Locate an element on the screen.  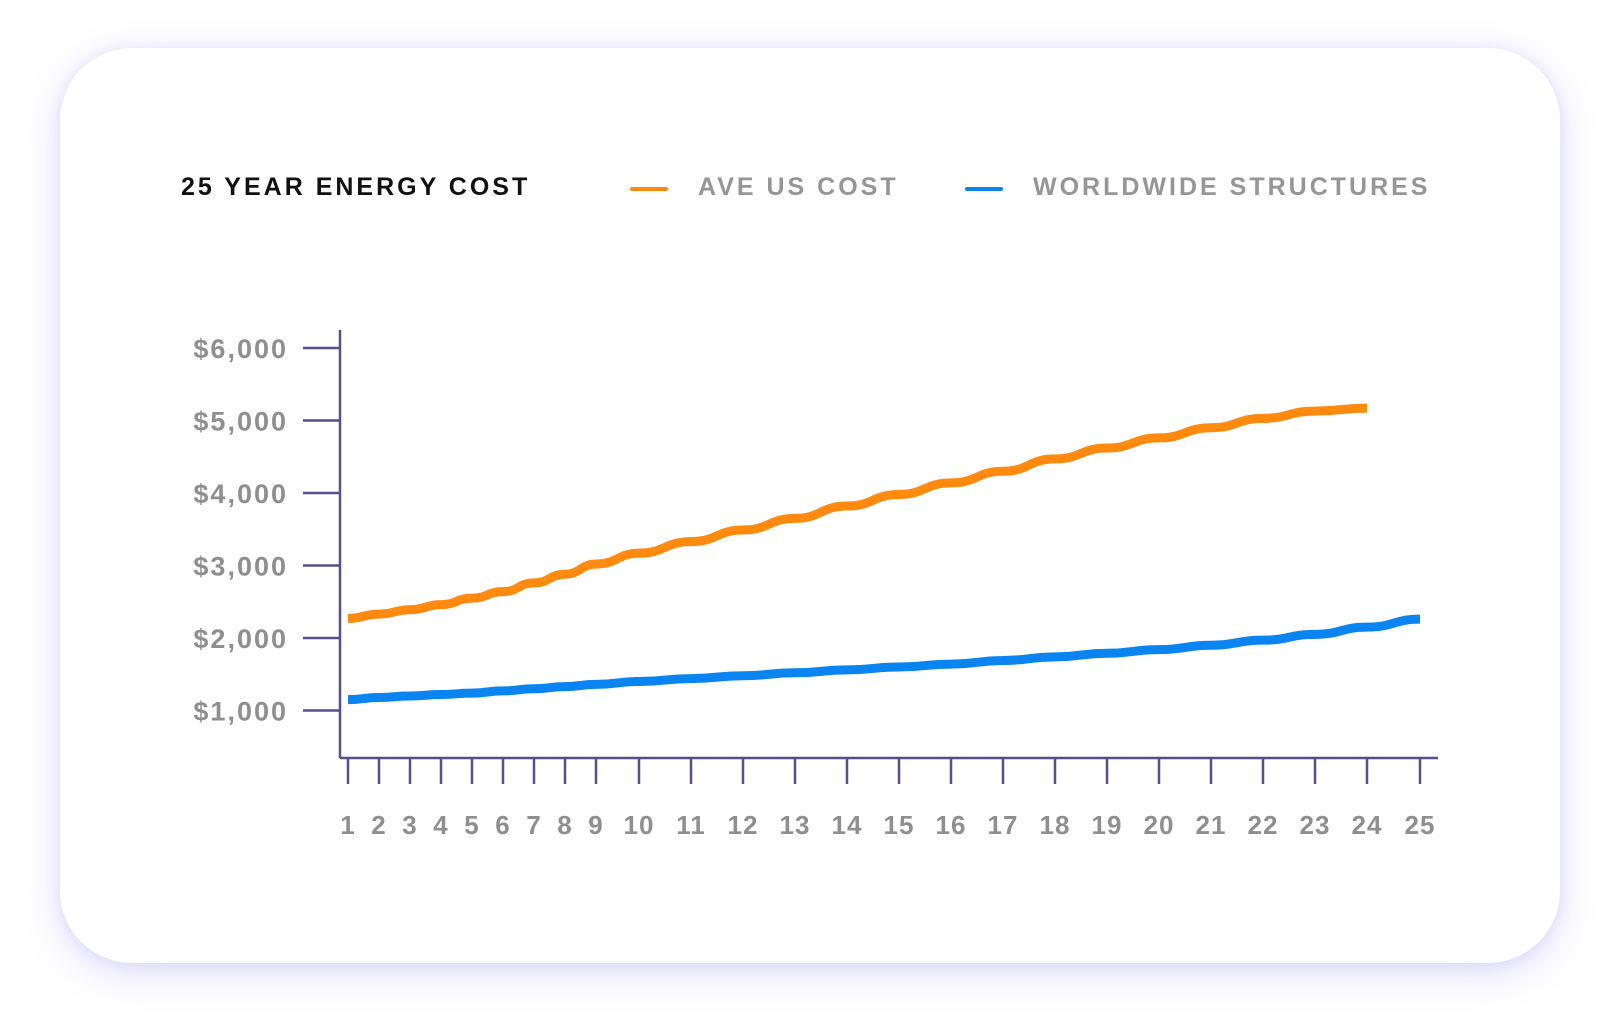
x-tick-label: 10 is located at coordinates (639, 825).